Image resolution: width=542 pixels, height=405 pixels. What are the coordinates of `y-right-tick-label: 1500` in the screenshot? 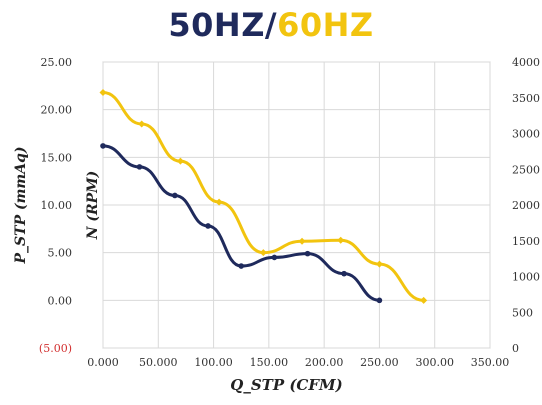 It's located at (526, 241).